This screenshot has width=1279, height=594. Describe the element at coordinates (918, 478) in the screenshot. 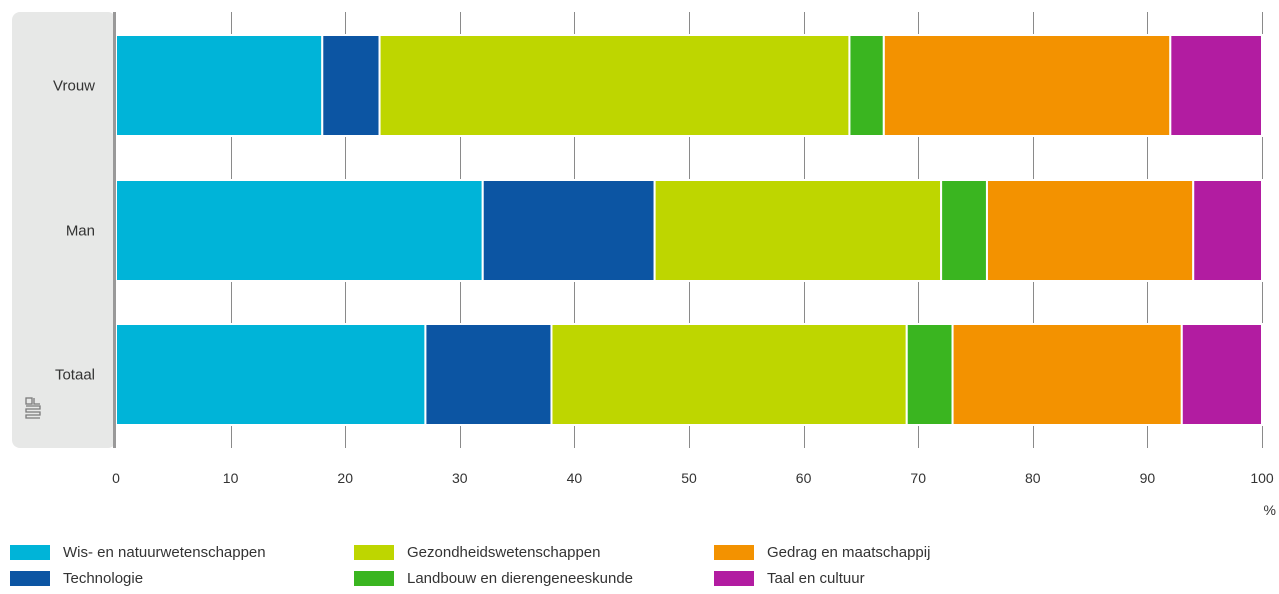

I see `x-tick-label: 70` at that location.